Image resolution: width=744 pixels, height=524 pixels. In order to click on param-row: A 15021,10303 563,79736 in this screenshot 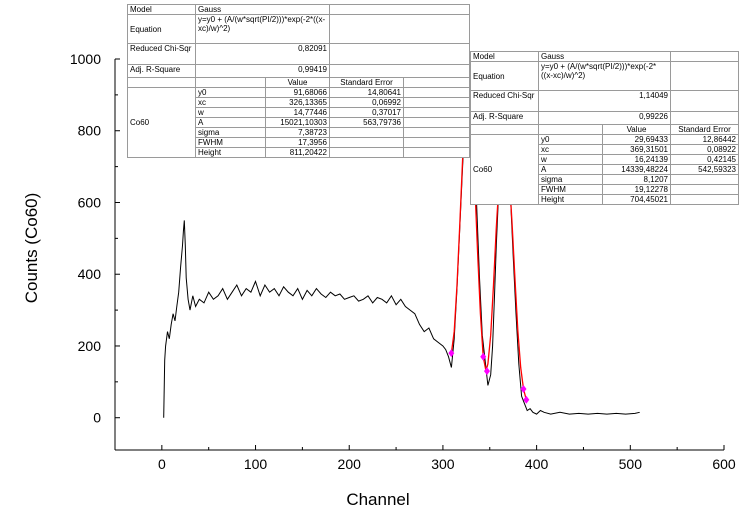, I will do `click(299, 122)`.